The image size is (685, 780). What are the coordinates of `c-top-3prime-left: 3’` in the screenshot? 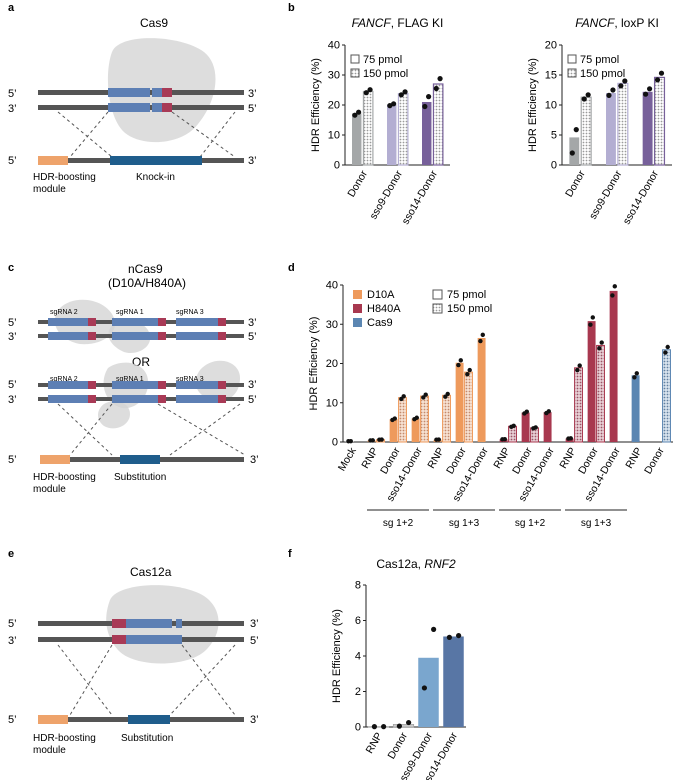 It's located at (12, 337).